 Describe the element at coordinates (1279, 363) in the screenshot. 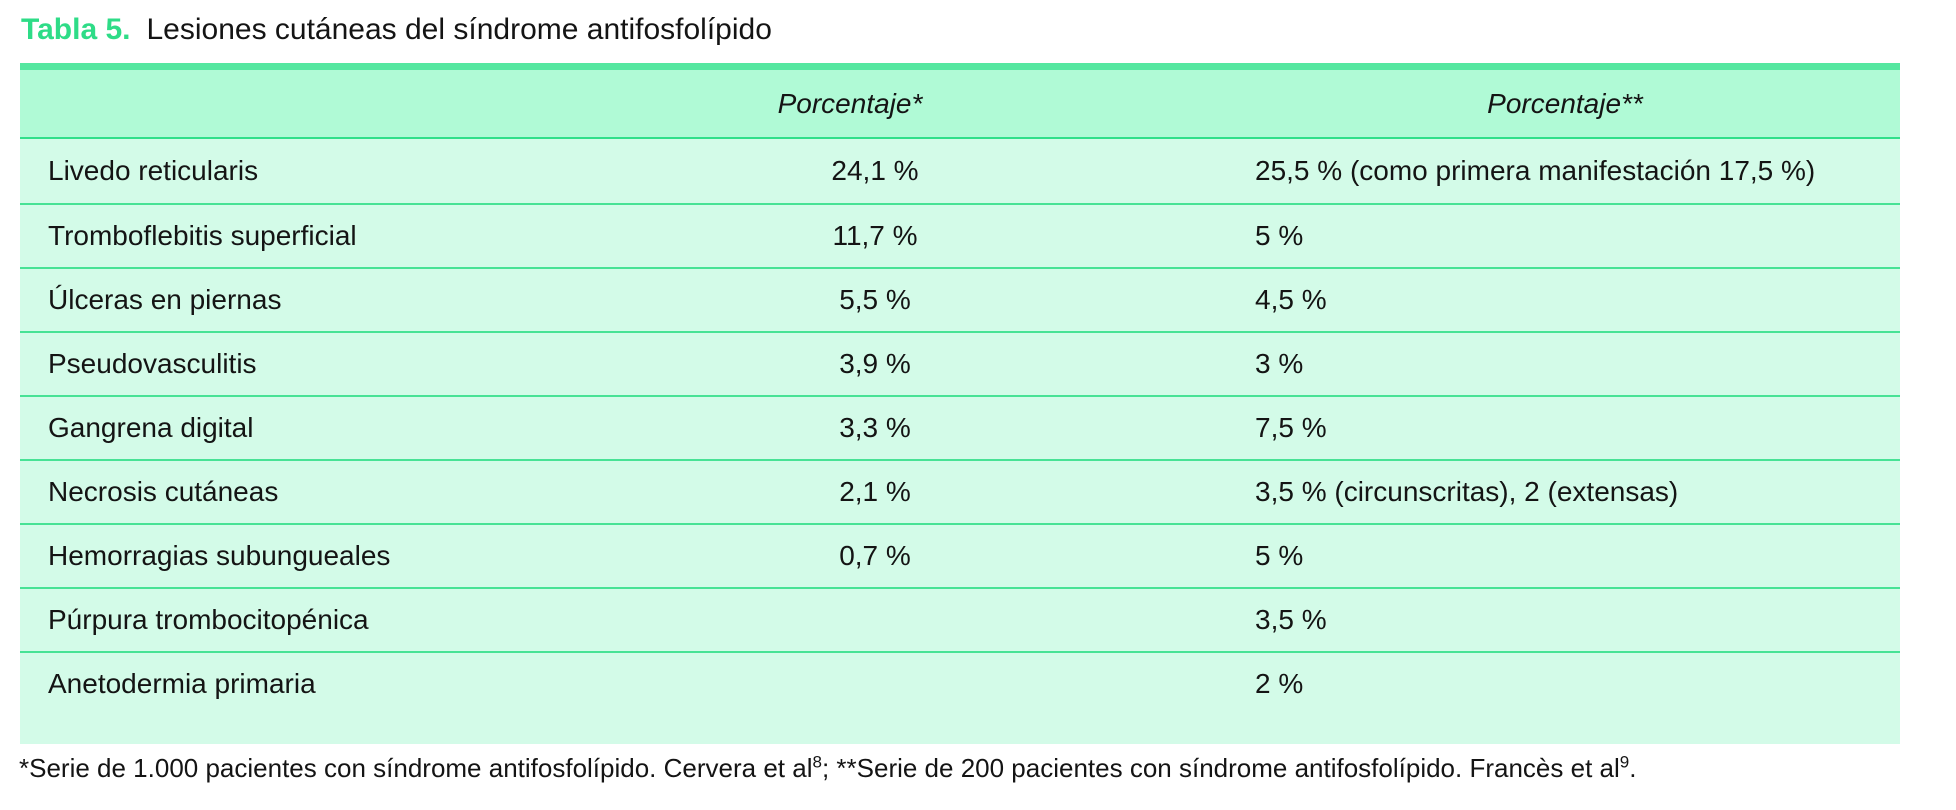

I see `row-pct2: 3 %` at that location.